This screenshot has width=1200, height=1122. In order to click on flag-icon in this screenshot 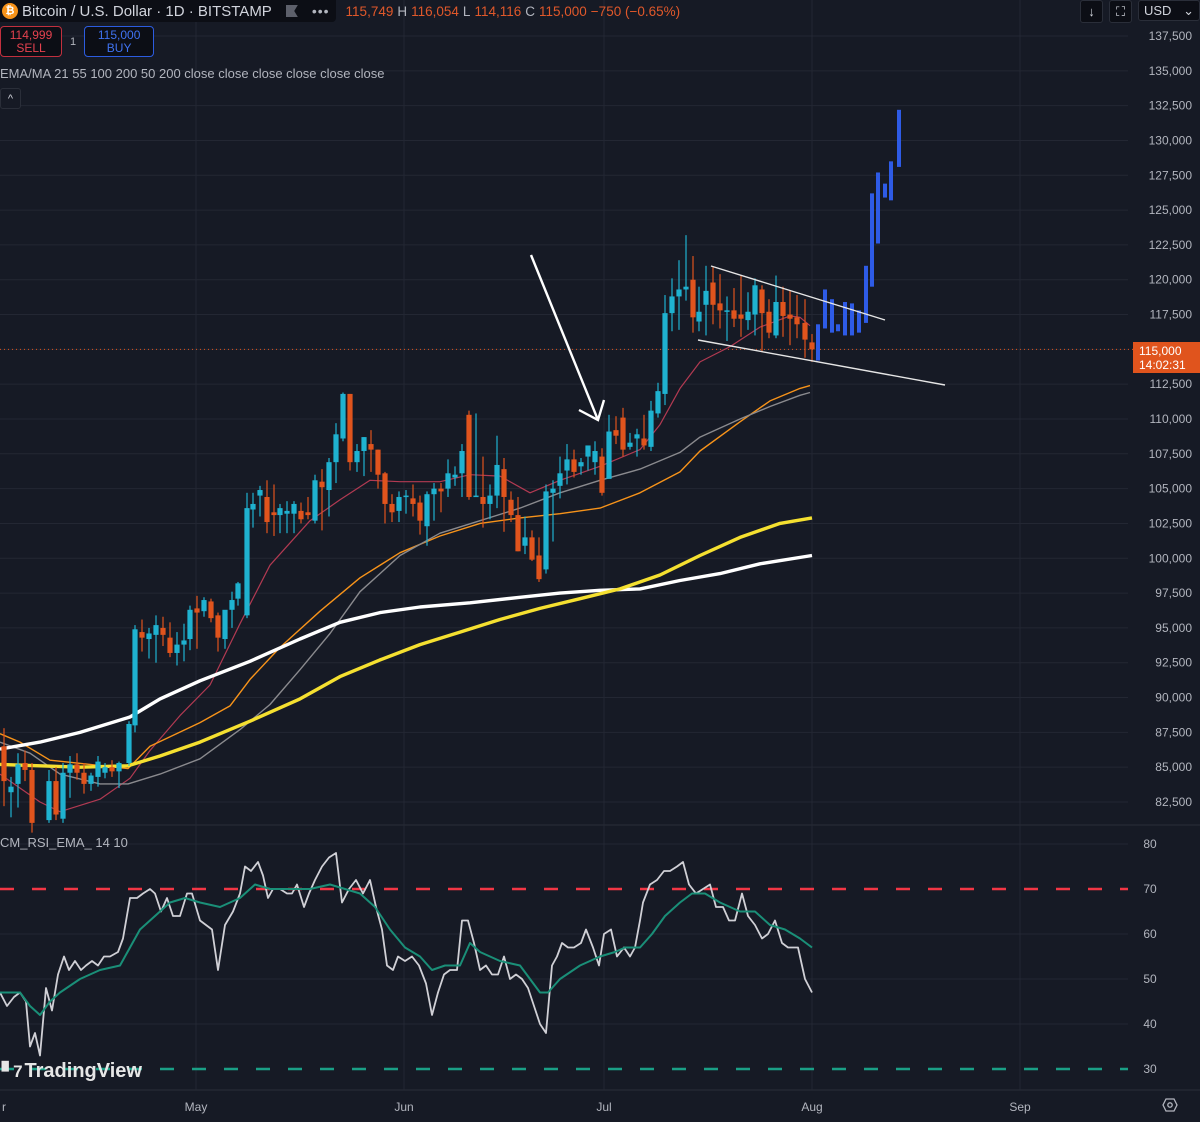, I will do `click(291, 11)`.